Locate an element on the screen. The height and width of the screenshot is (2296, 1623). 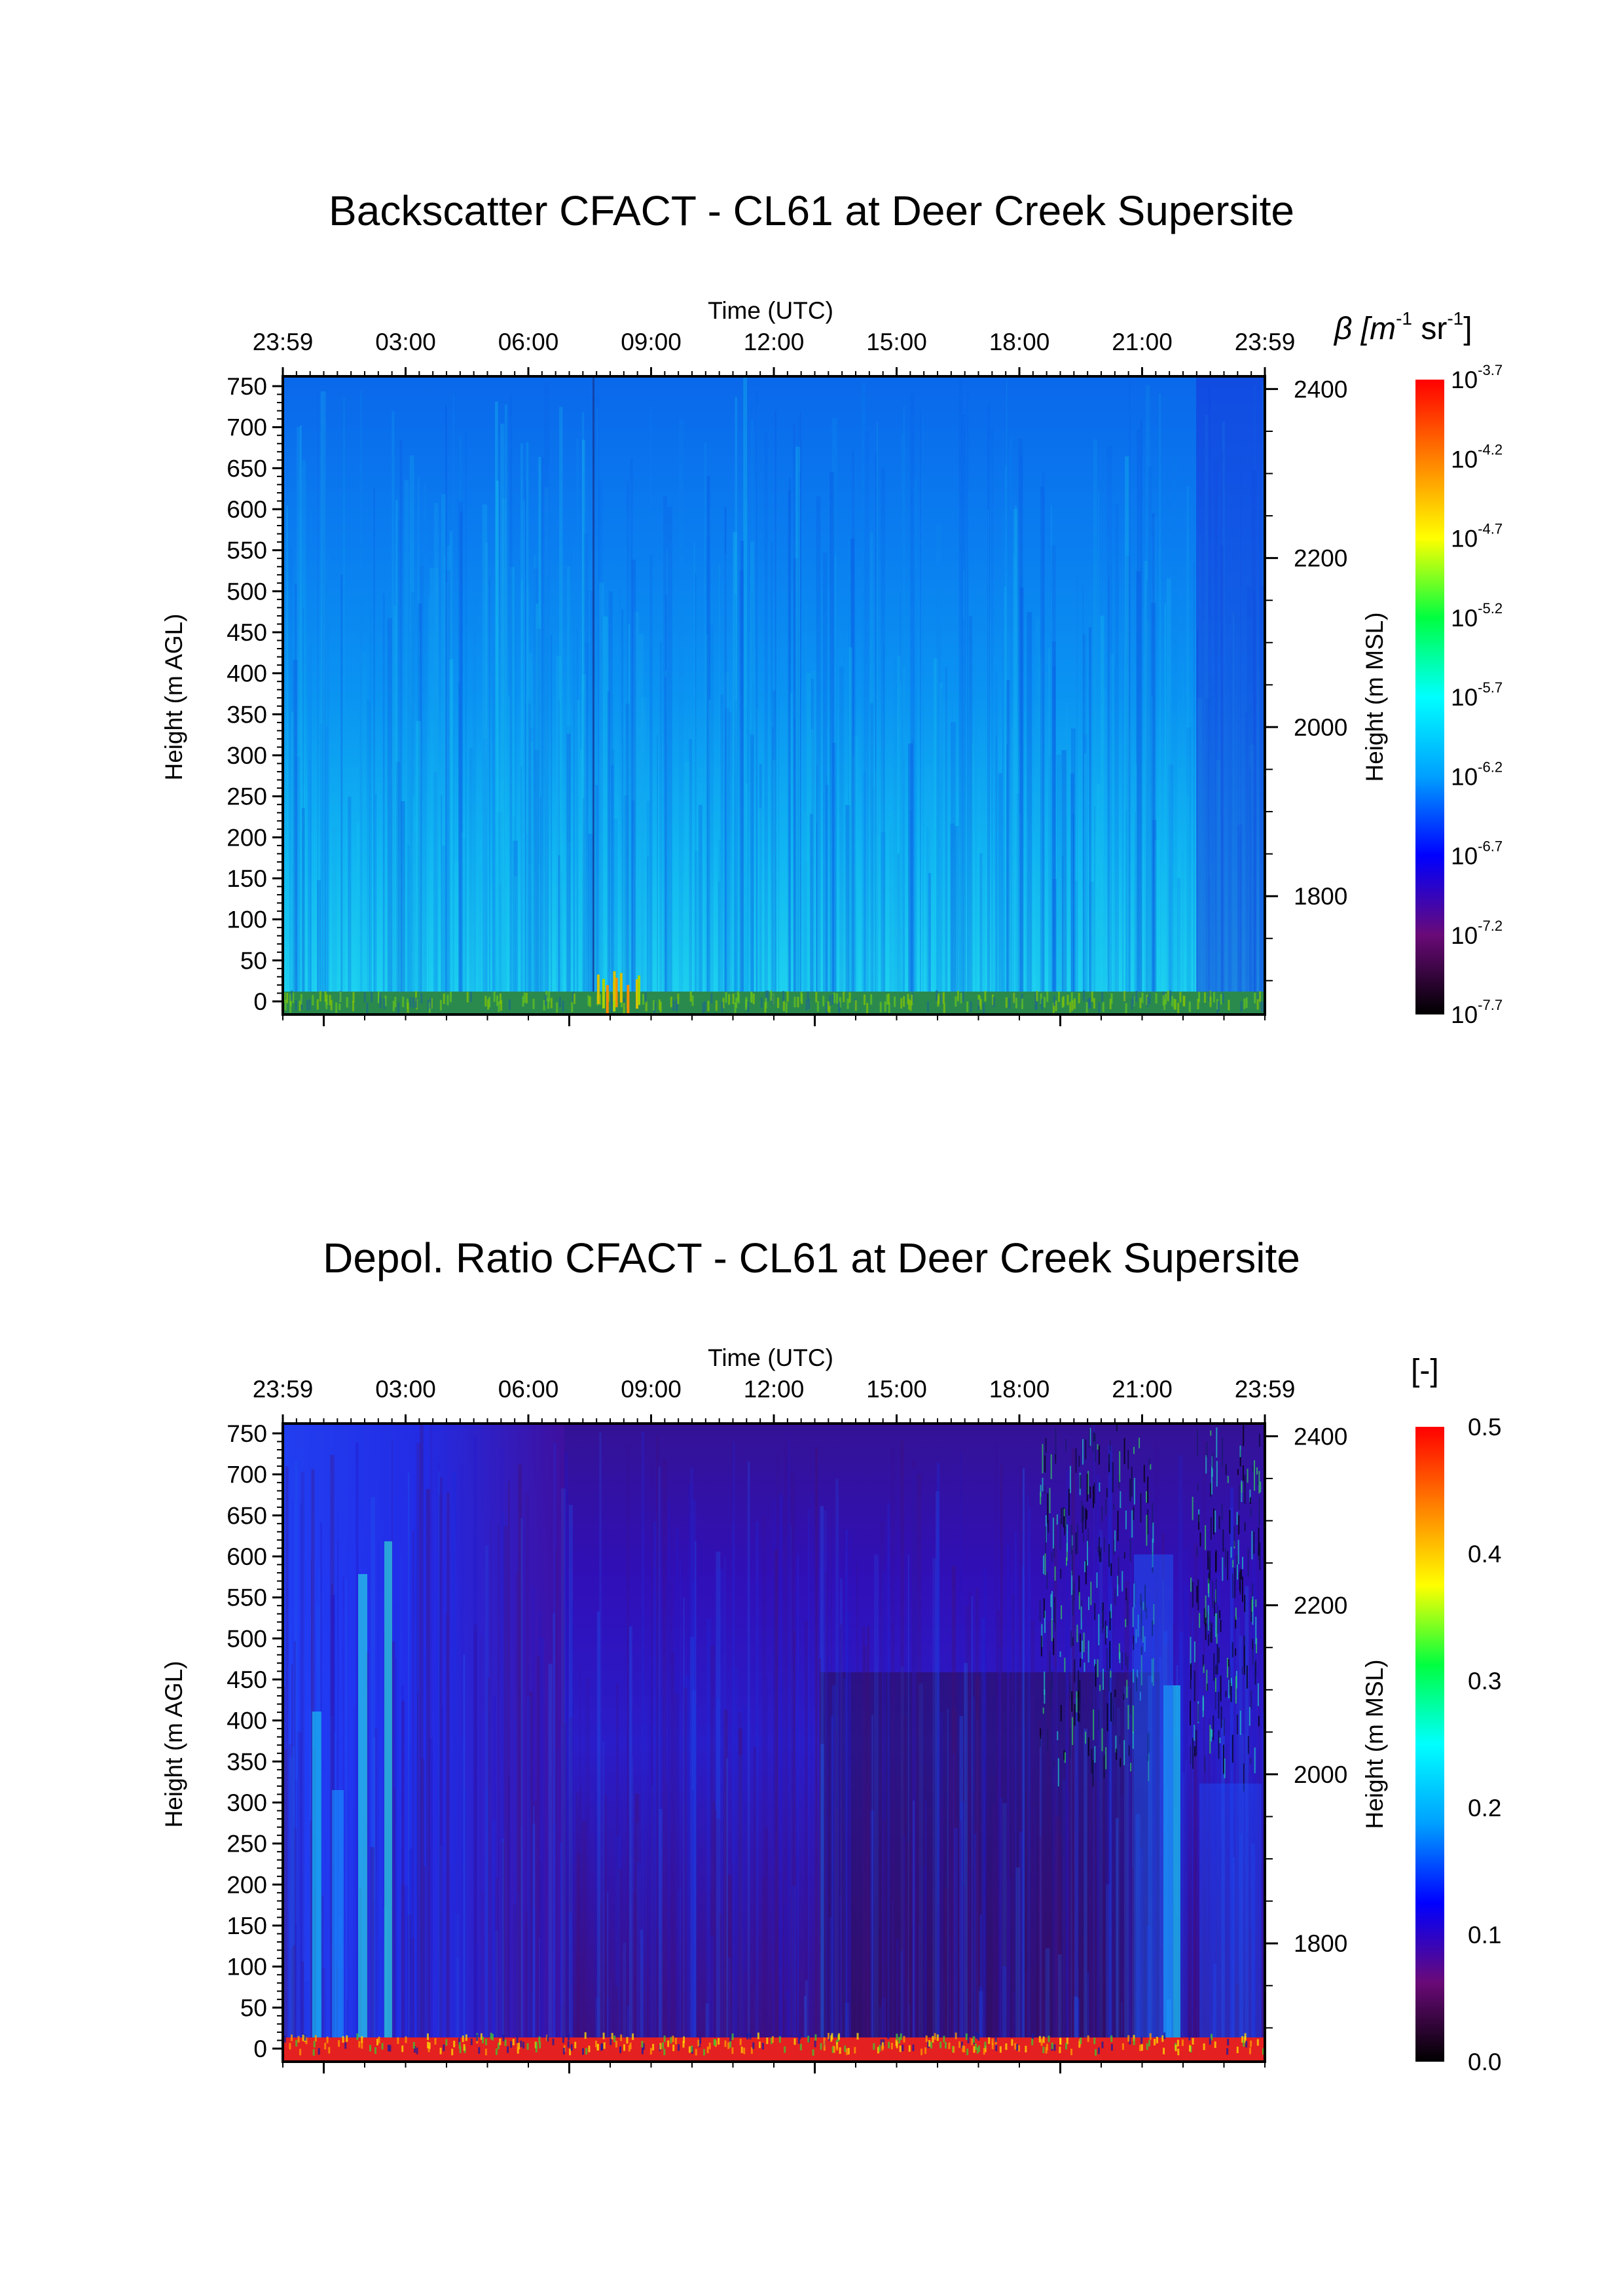
colorbar-tick-label: 0.0 is located at coordinates (1484, 2062).